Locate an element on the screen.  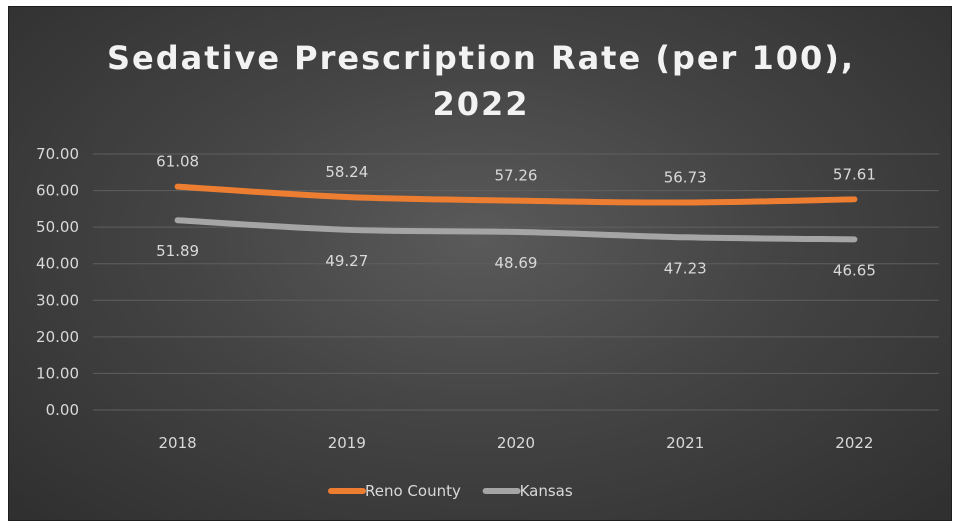
legend-label-kansas: Kansas is located at coordinates (546, 491).